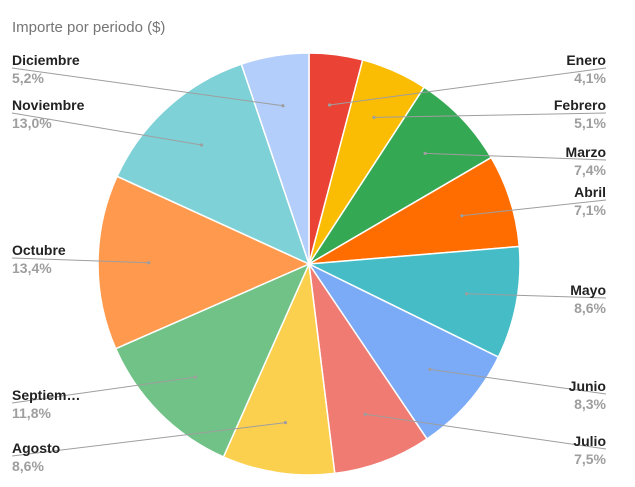 Image resolution: width=635 pixels, height=487 pixels. What do you see at coordinates (586, 60) in the screenshot?
I see `slice-label-enero: Enero` at bounding box center [586, 60].